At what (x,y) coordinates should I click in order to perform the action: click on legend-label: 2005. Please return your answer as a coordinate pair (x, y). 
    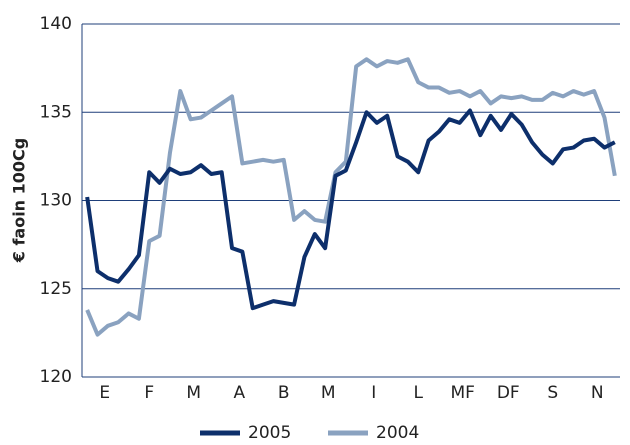
    Looking at the image, I should click on (269, 433).